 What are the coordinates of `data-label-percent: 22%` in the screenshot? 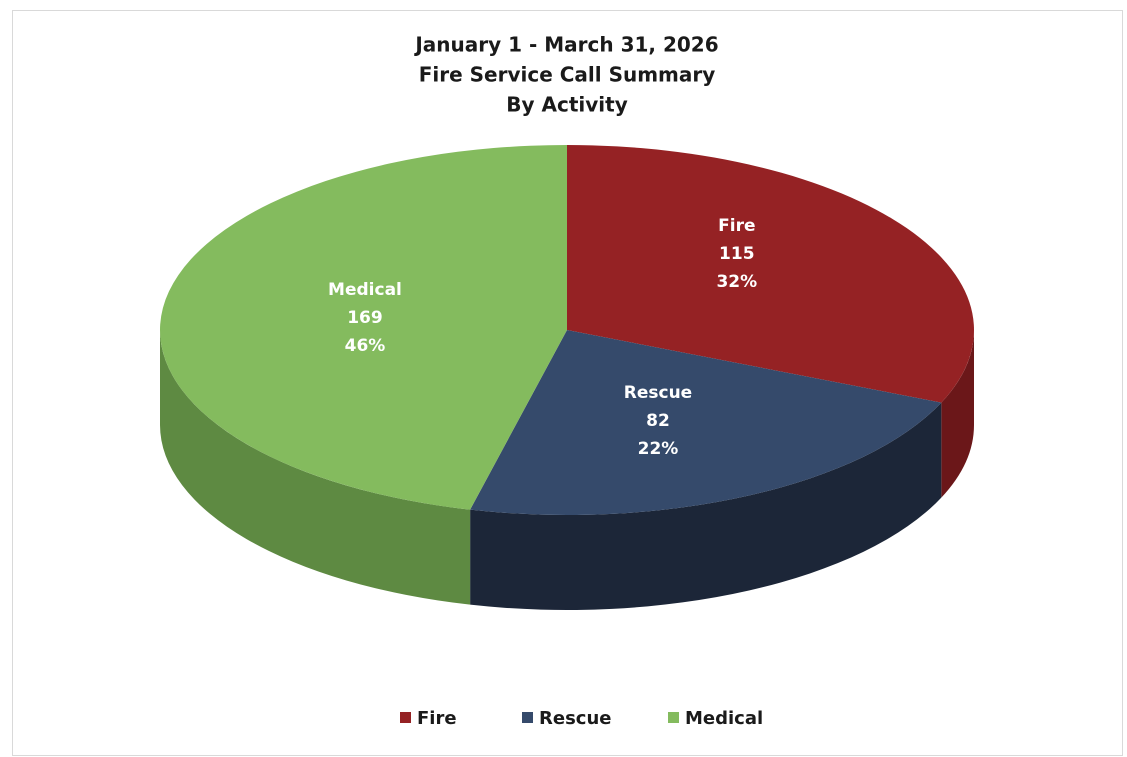 It's located at (658, 449).